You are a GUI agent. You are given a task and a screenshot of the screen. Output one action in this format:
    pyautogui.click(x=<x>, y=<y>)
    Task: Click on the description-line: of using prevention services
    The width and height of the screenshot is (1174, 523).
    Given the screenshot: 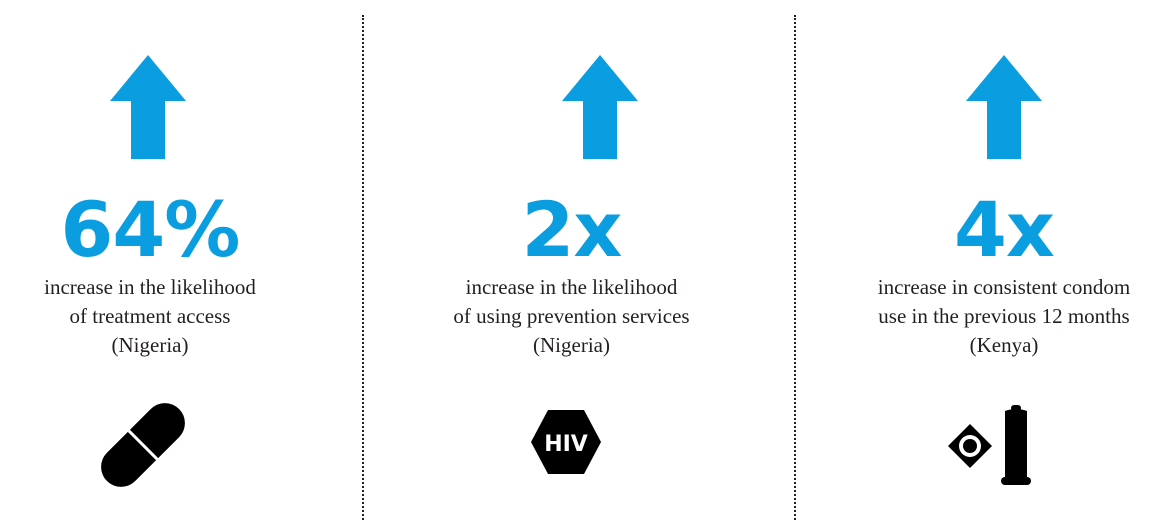 What is the action you would take?
    pyautogui.click(x=571, y=316)
    